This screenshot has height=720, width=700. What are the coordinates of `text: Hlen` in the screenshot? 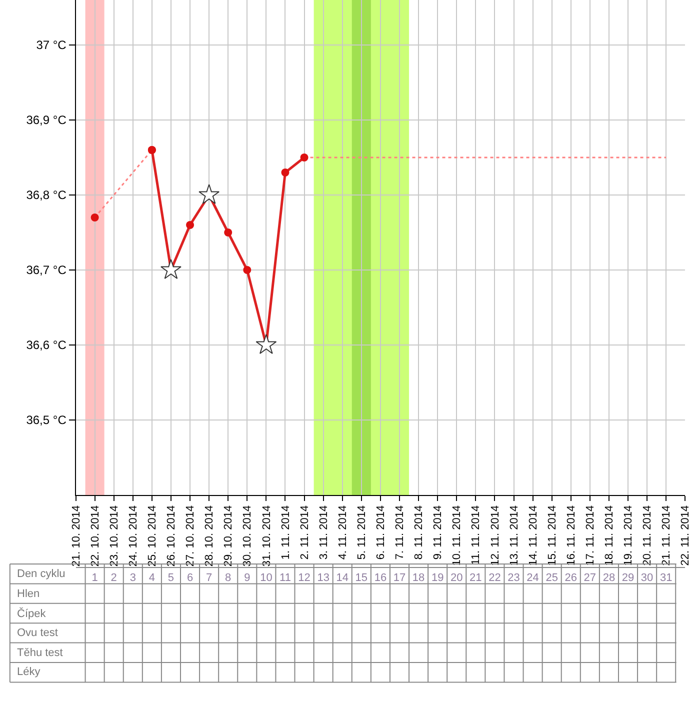 It's located at (28, 594).